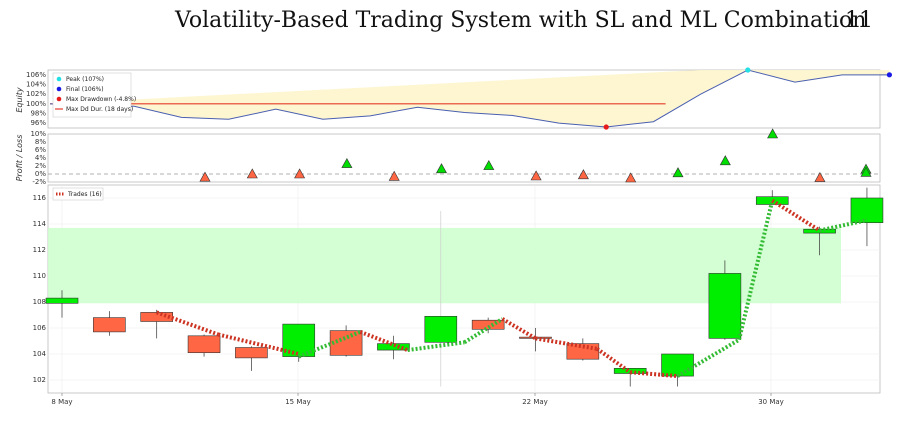 This screenshot has height=422, width=899. Describe the element at coordinates (859, 20) in the screenshot. I see `page-number: 11` at that location.